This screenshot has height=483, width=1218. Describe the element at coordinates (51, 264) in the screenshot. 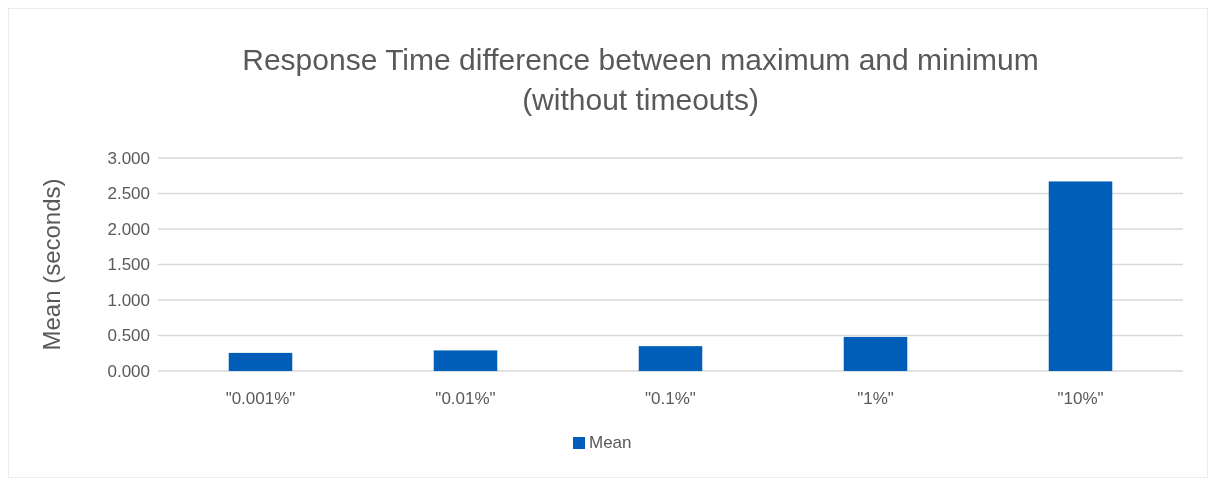

I see `y-axis-title: Mean (seconds)` at that location.